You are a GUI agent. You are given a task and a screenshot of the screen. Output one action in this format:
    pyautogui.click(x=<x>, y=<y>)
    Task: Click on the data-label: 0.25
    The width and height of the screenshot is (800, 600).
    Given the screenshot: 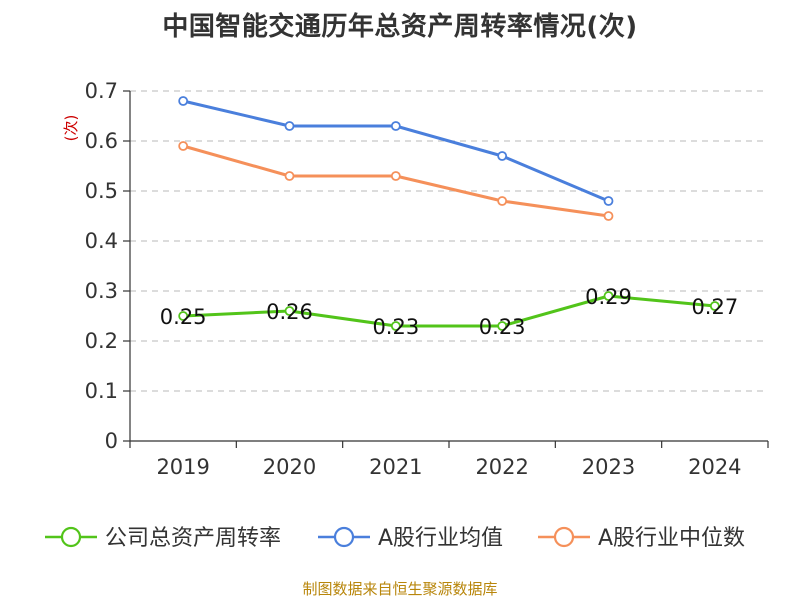 What is the action you would take?
    pyautogui.click(x=183, y=317)
    